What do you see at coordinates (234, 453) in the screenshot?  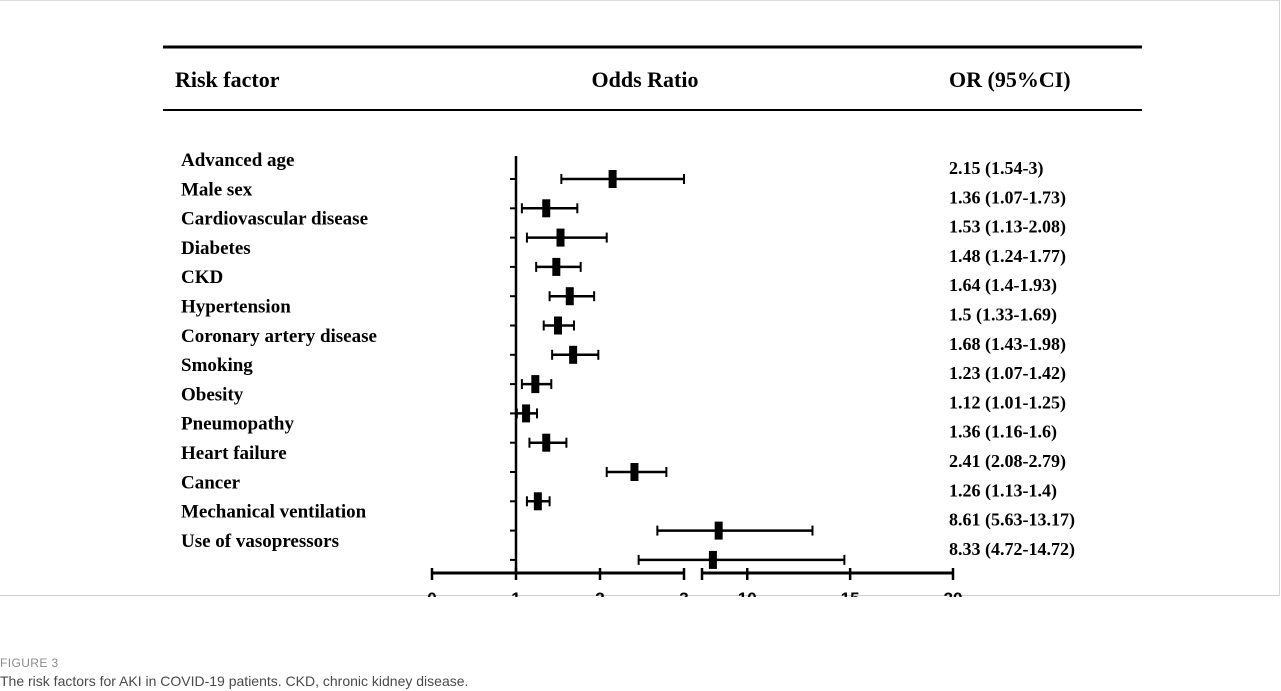 I see `risk-factor-label: Heart failure` at bounding box center [234, 453].